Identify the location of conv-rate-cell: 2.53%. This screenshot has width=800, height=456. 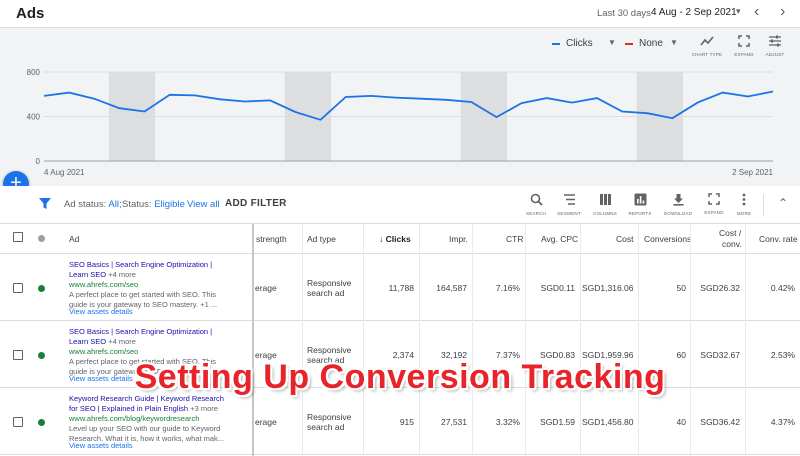
(782, 355).